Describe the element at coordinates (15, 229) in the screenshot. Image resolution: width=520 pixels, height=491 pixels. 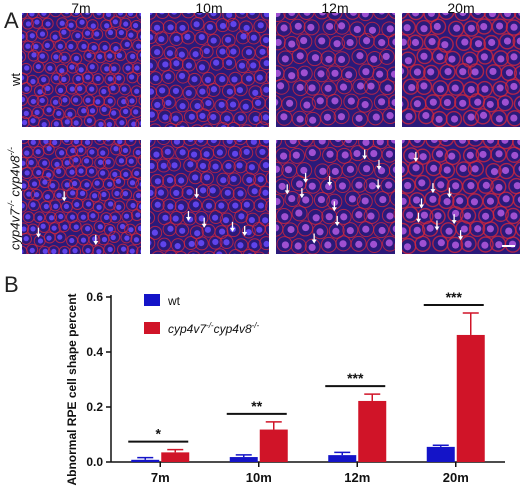
I see `row-label-gene1: cyp4v7` at that location.